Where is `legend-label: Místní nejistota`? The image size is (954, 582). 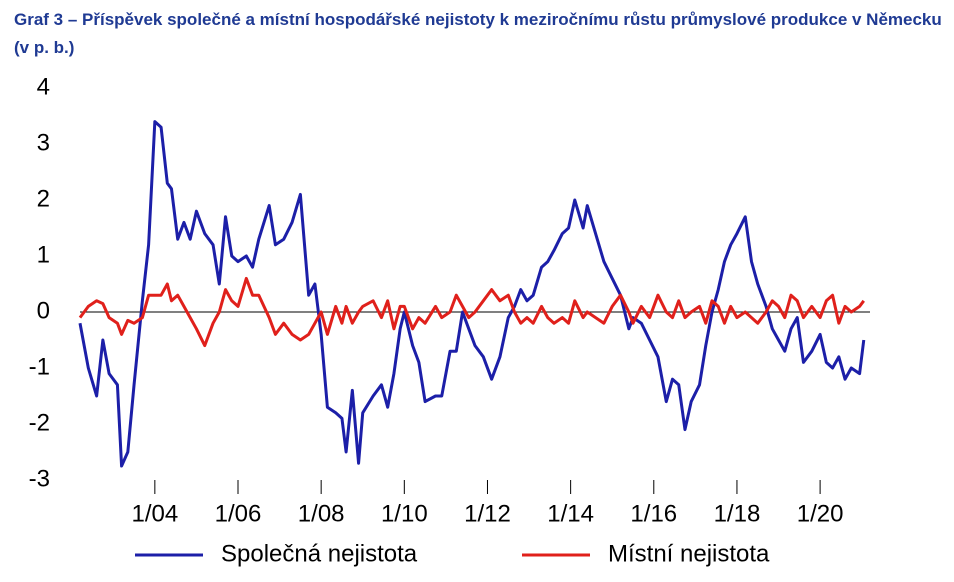
legend-label: Místní nejistota is located at coordinates (689, 553).